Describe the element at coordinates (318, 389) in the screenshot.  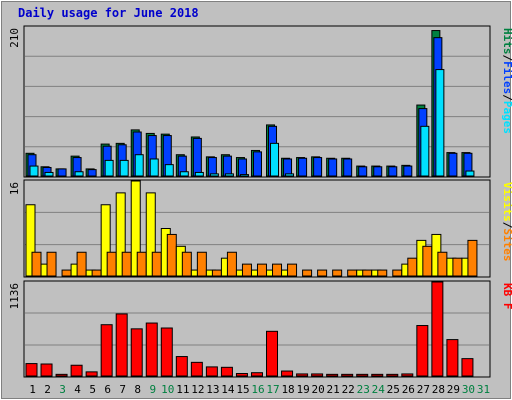
I see `x-tick-label: 20` at that location.